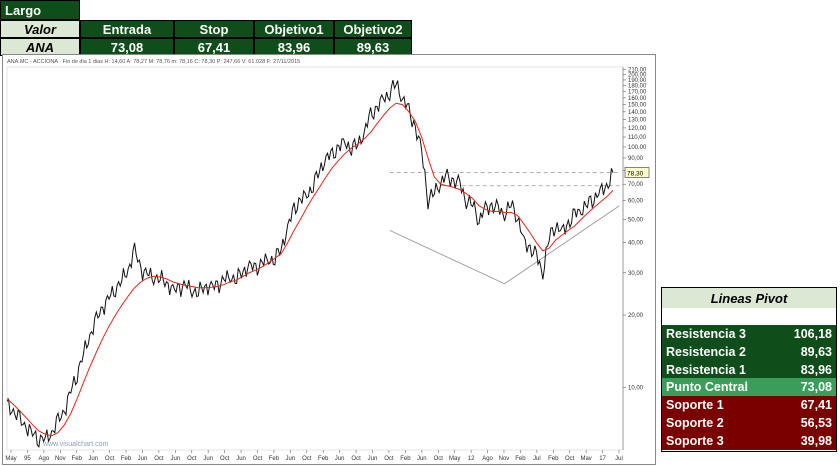 This screenshot has width=840, height=466. What do you see at coordinates (749, 405) in the screenshot?
I see `pivot-row-soporte-1: Soporte 1 67,41` at bounding box center [749, 405].